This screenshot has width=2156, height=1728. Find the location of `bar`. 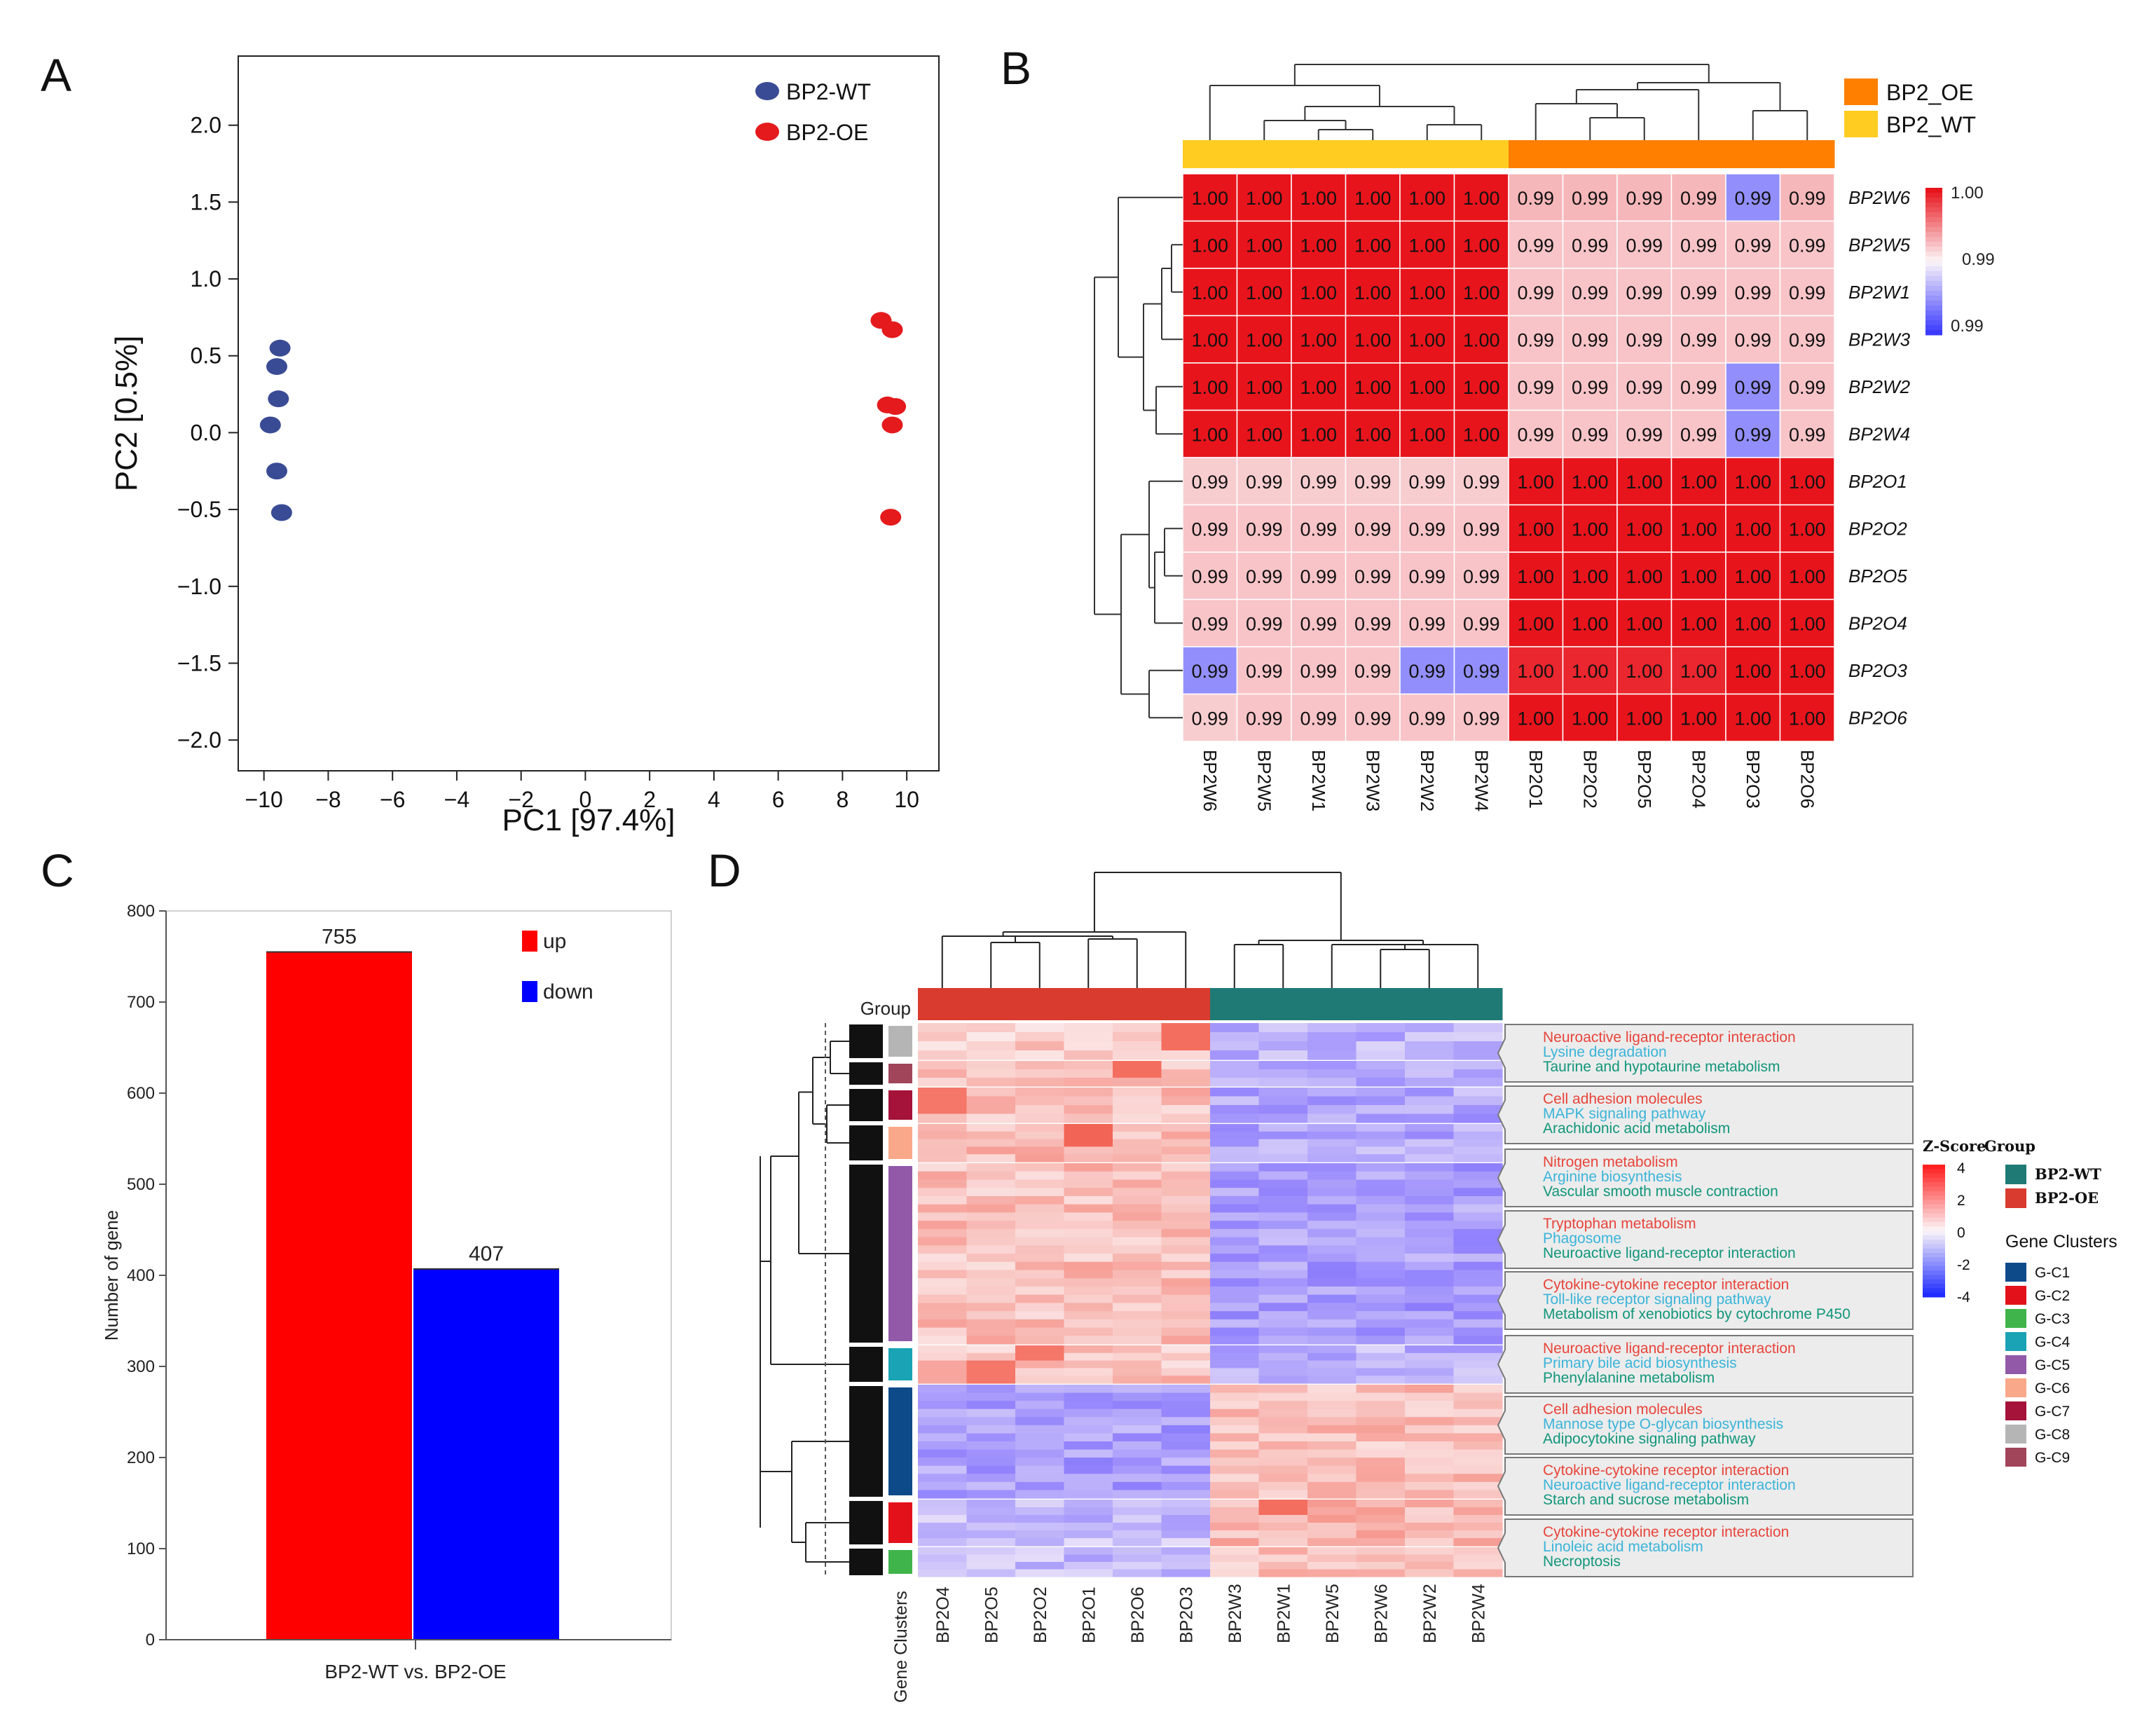

bar is located at coordinates (339, 1296).